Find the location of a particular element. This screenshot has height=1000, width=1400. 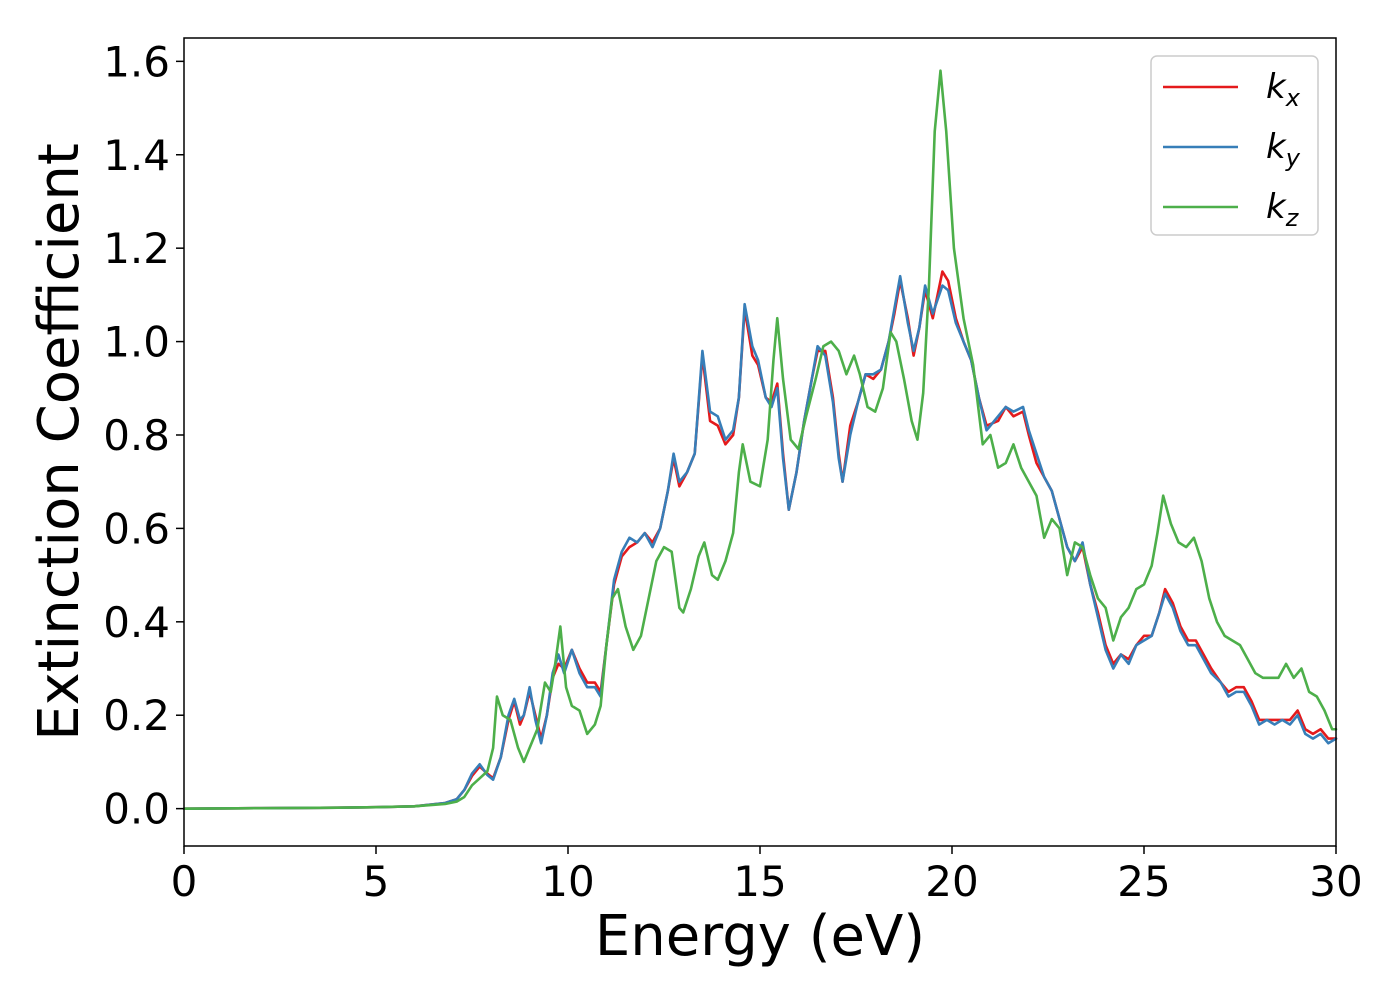

y-tick-label: 0.4 is located at coordinates (136, 622).